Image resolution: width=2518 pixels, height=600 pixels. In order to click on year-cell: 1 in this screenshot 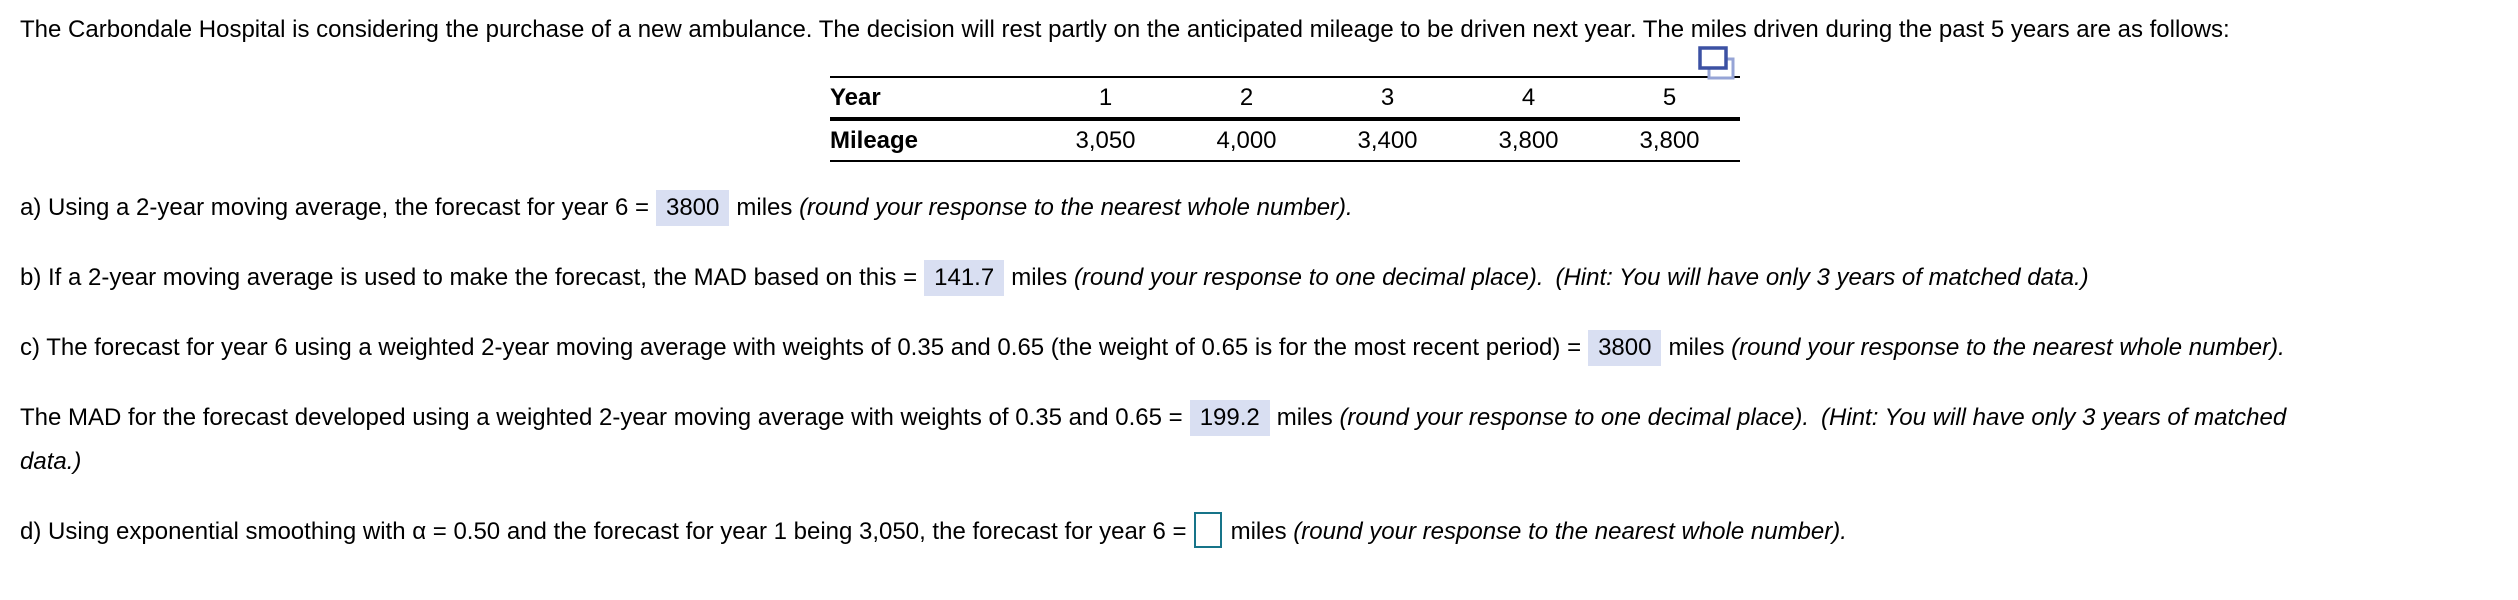, I will do `click(1105, 97)`.